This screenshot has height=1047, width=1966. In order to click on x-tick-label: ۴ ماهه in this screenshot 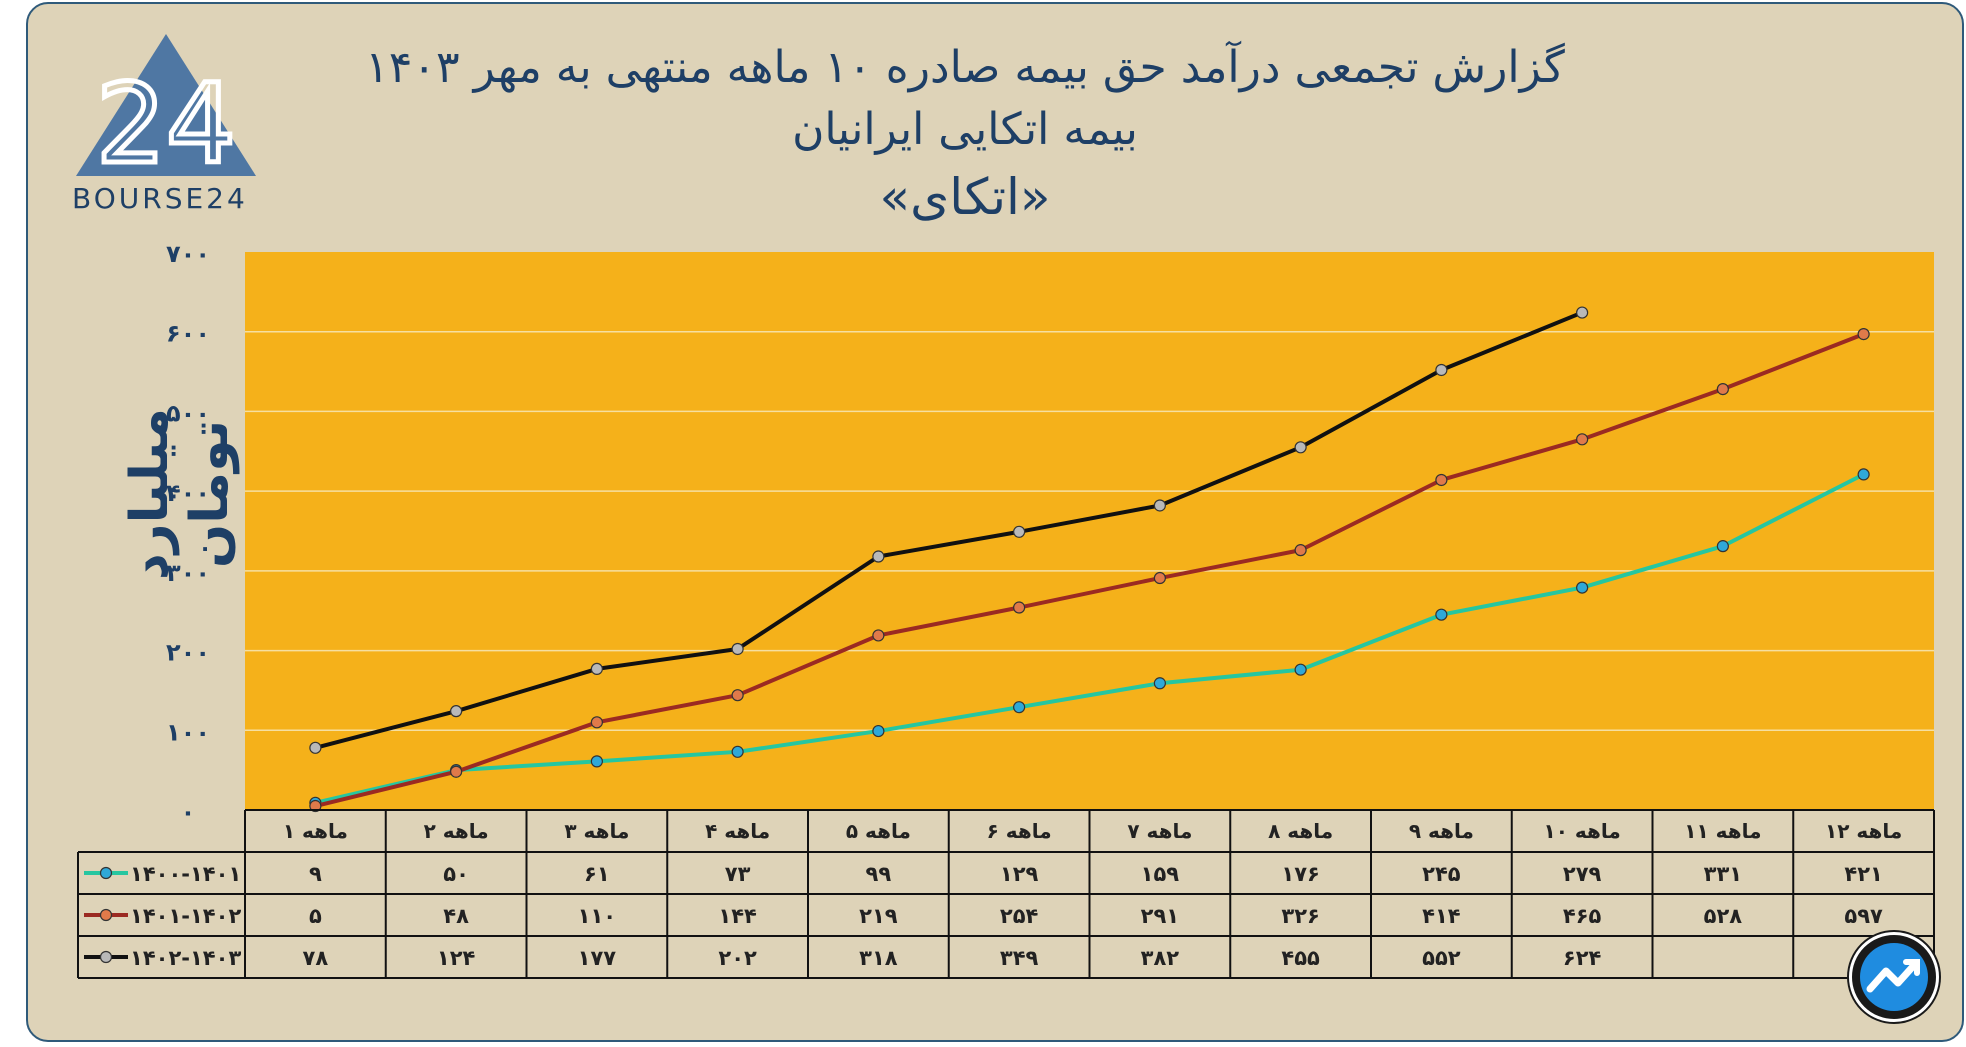, I will do `click(737, 831)`.